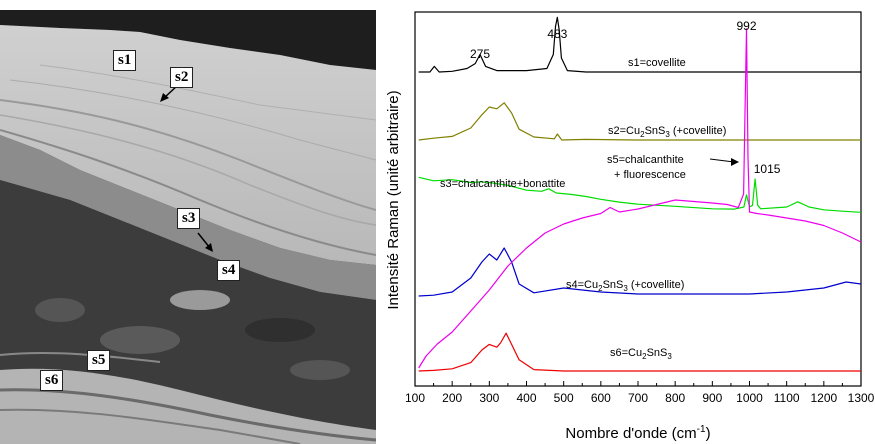  What do you see at coordinates (601, 398) in the screenshot?
I see `x-tick-label: 600` at bounding box center [601, 398].